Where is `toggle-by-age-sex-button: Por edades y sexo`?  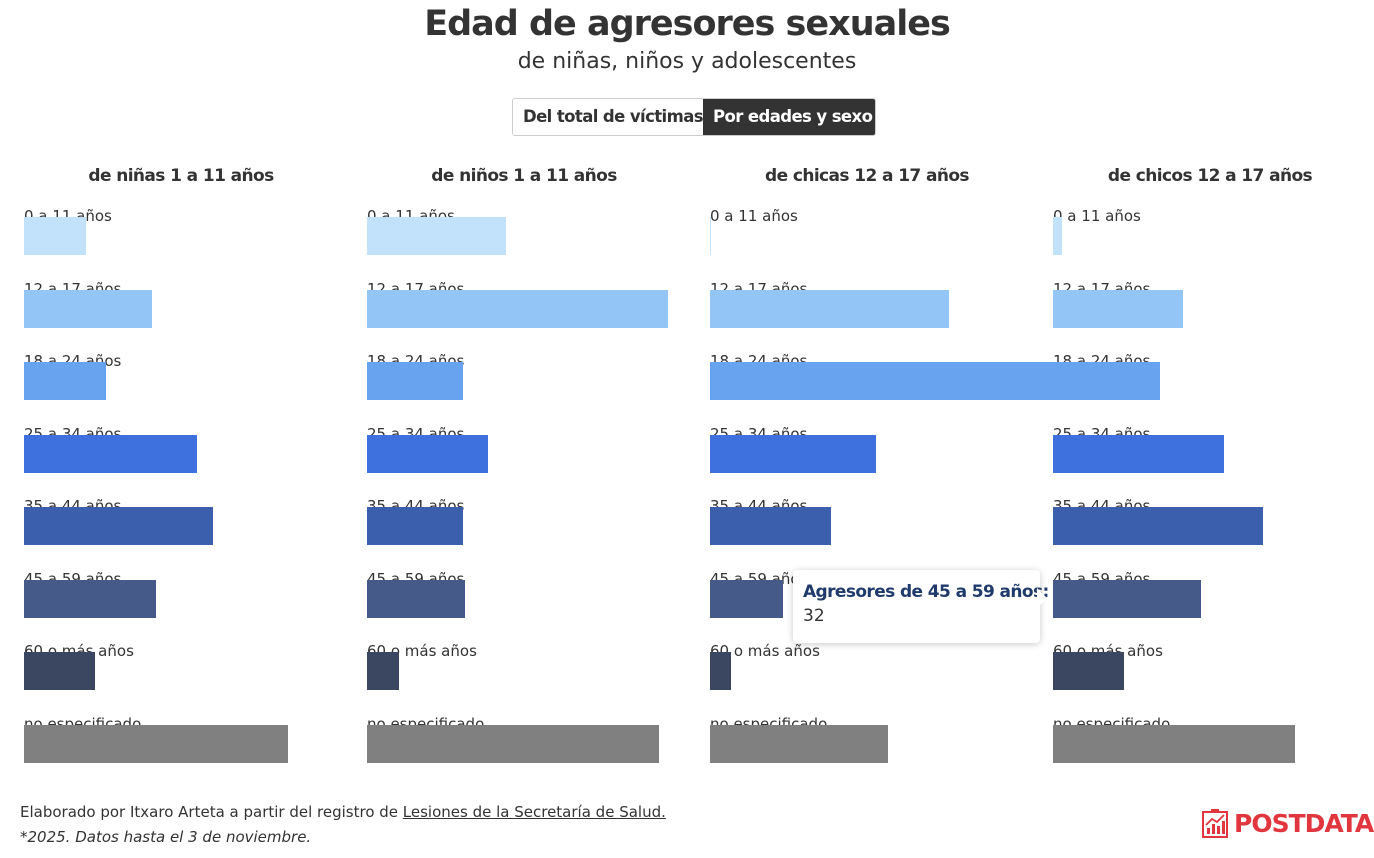 toggle-by-age-sex-button: Por edades y sexo is located at coordinates (789, 117).